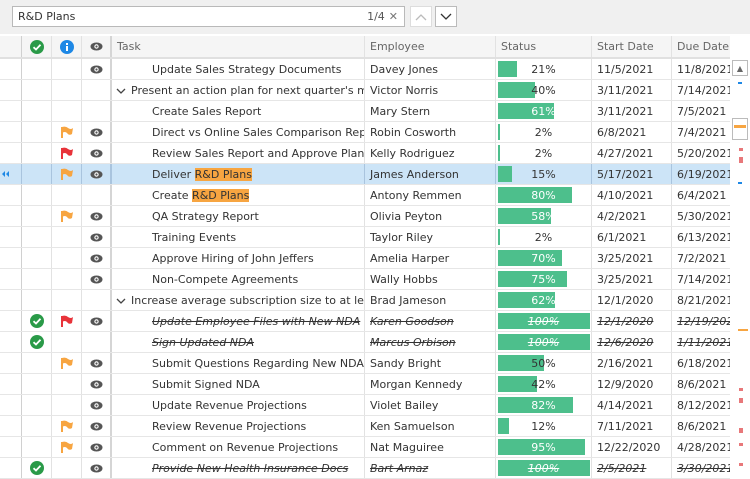 This screenshot has width=750, height=479. I want to click on task-cell: Sign Updated NDA, so click(238, 342).